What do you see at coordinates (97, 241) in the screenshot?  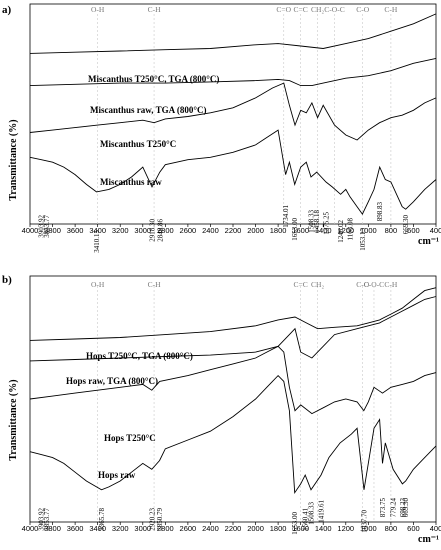 I see `peak-label: 3410.15` at bounding box center [97, 241].